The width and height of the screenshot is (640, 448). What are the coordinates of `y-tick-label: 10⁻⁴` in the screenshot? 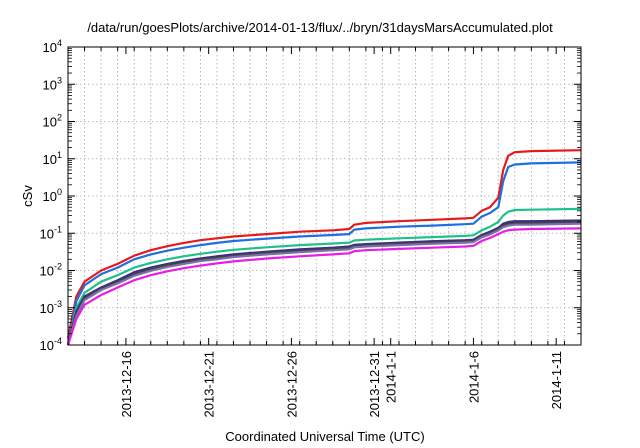 It's located at (51, 344).